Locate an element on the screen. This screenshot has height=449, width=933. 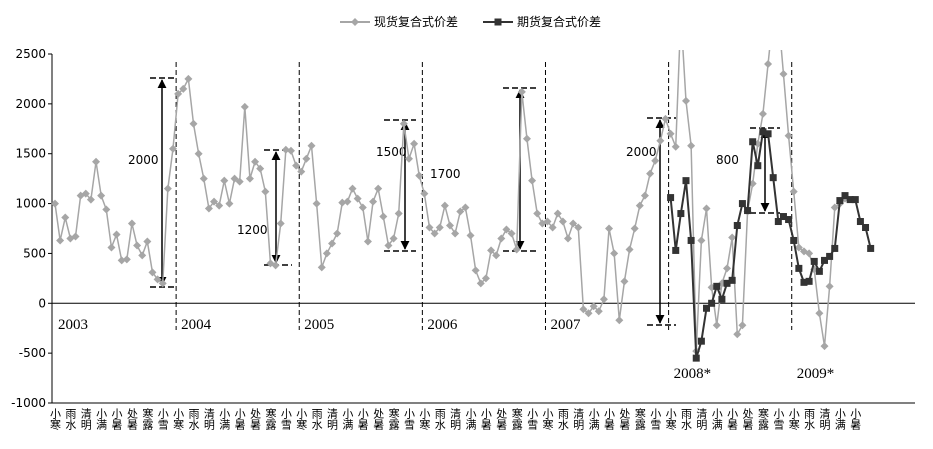
y-tick-label: 1000 is located at coordinates (30, 204).